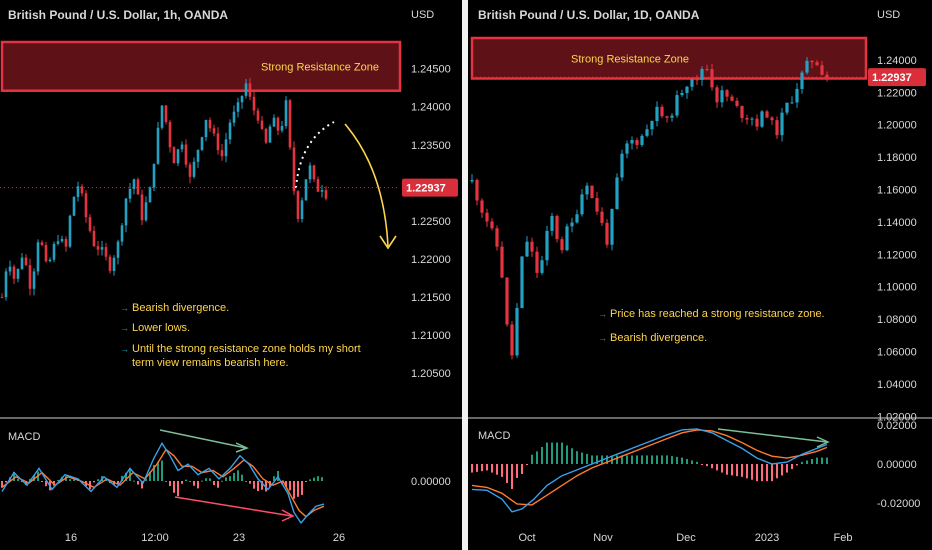 The width and height of the screenshot is (932, 550). I want to click on projection-dotted-path, so click(315, 155).